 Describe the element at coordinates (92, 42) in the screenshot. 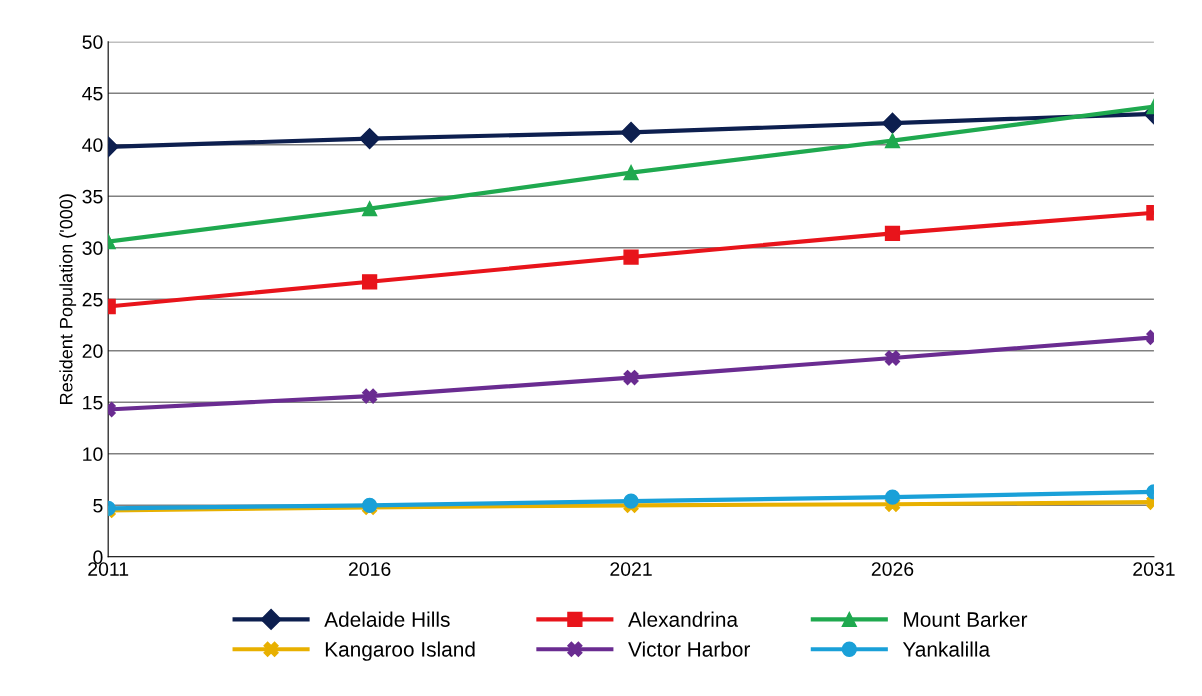

I see `y-tick-label: 50` at that location.